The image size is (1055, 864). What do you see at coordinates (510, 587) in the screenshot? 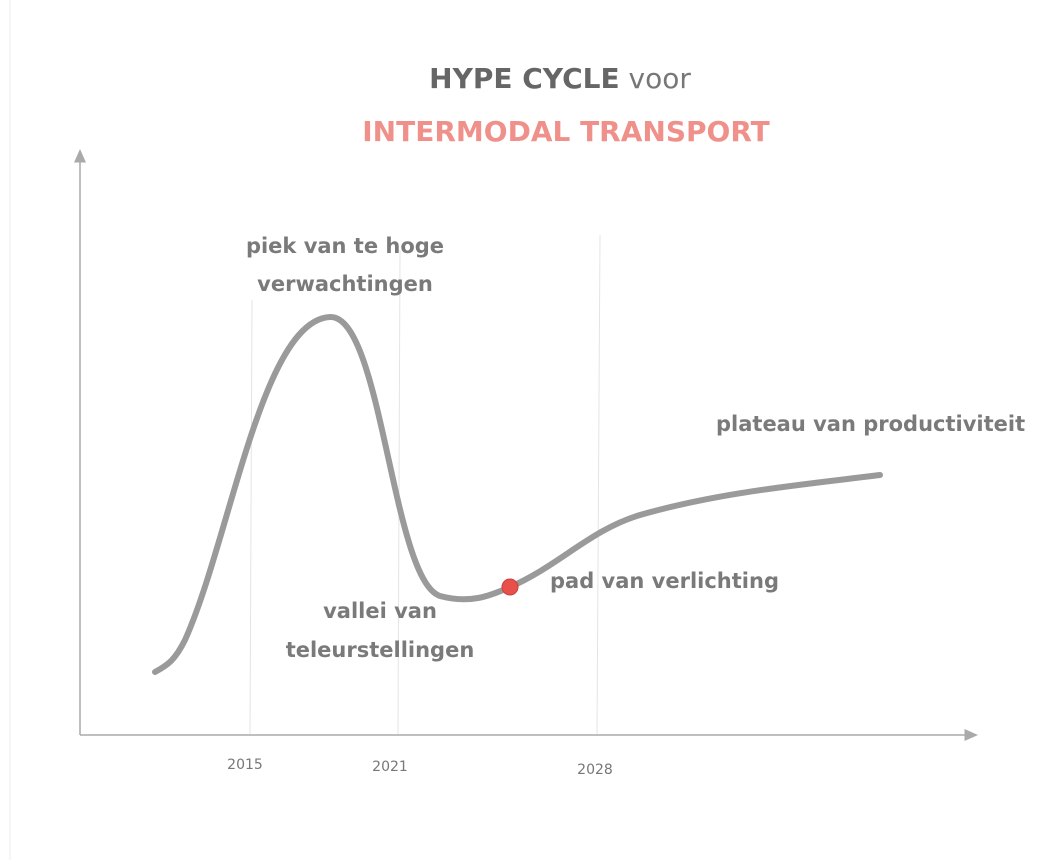
I see `current-position-dot` at bounding box center [510, 587].